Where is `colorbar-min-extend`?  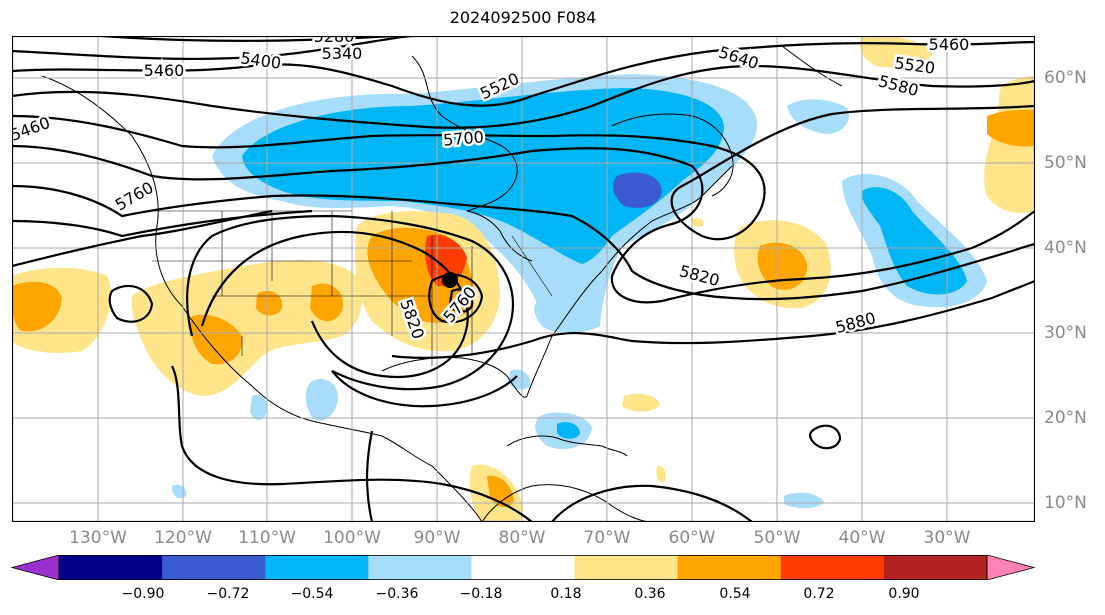 colorbar-min-extend is located at coordinates (35, 567).